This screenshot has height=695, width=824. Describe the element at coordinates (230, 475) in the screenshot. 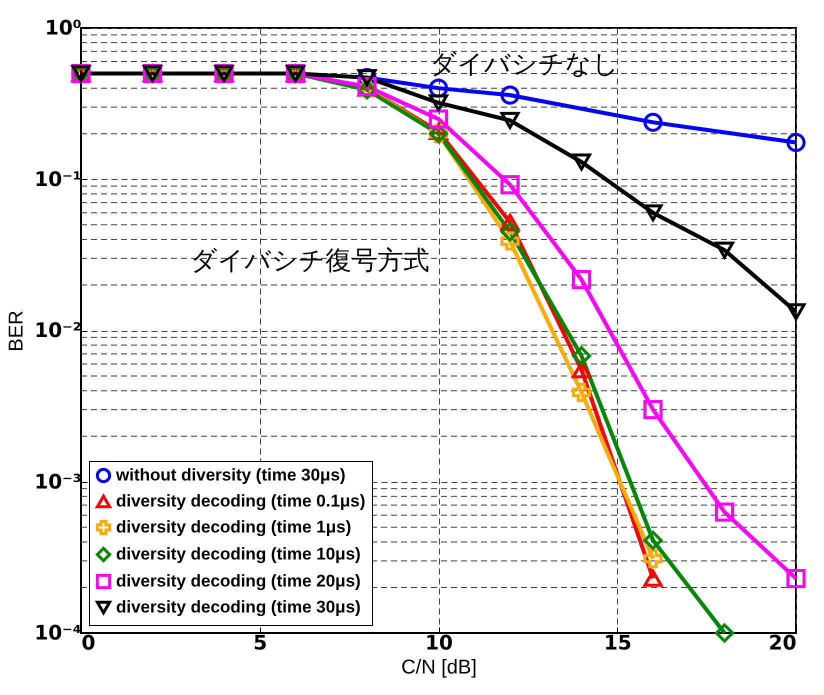

I see `legend-label: without diversity (time 30μs)` at that location.